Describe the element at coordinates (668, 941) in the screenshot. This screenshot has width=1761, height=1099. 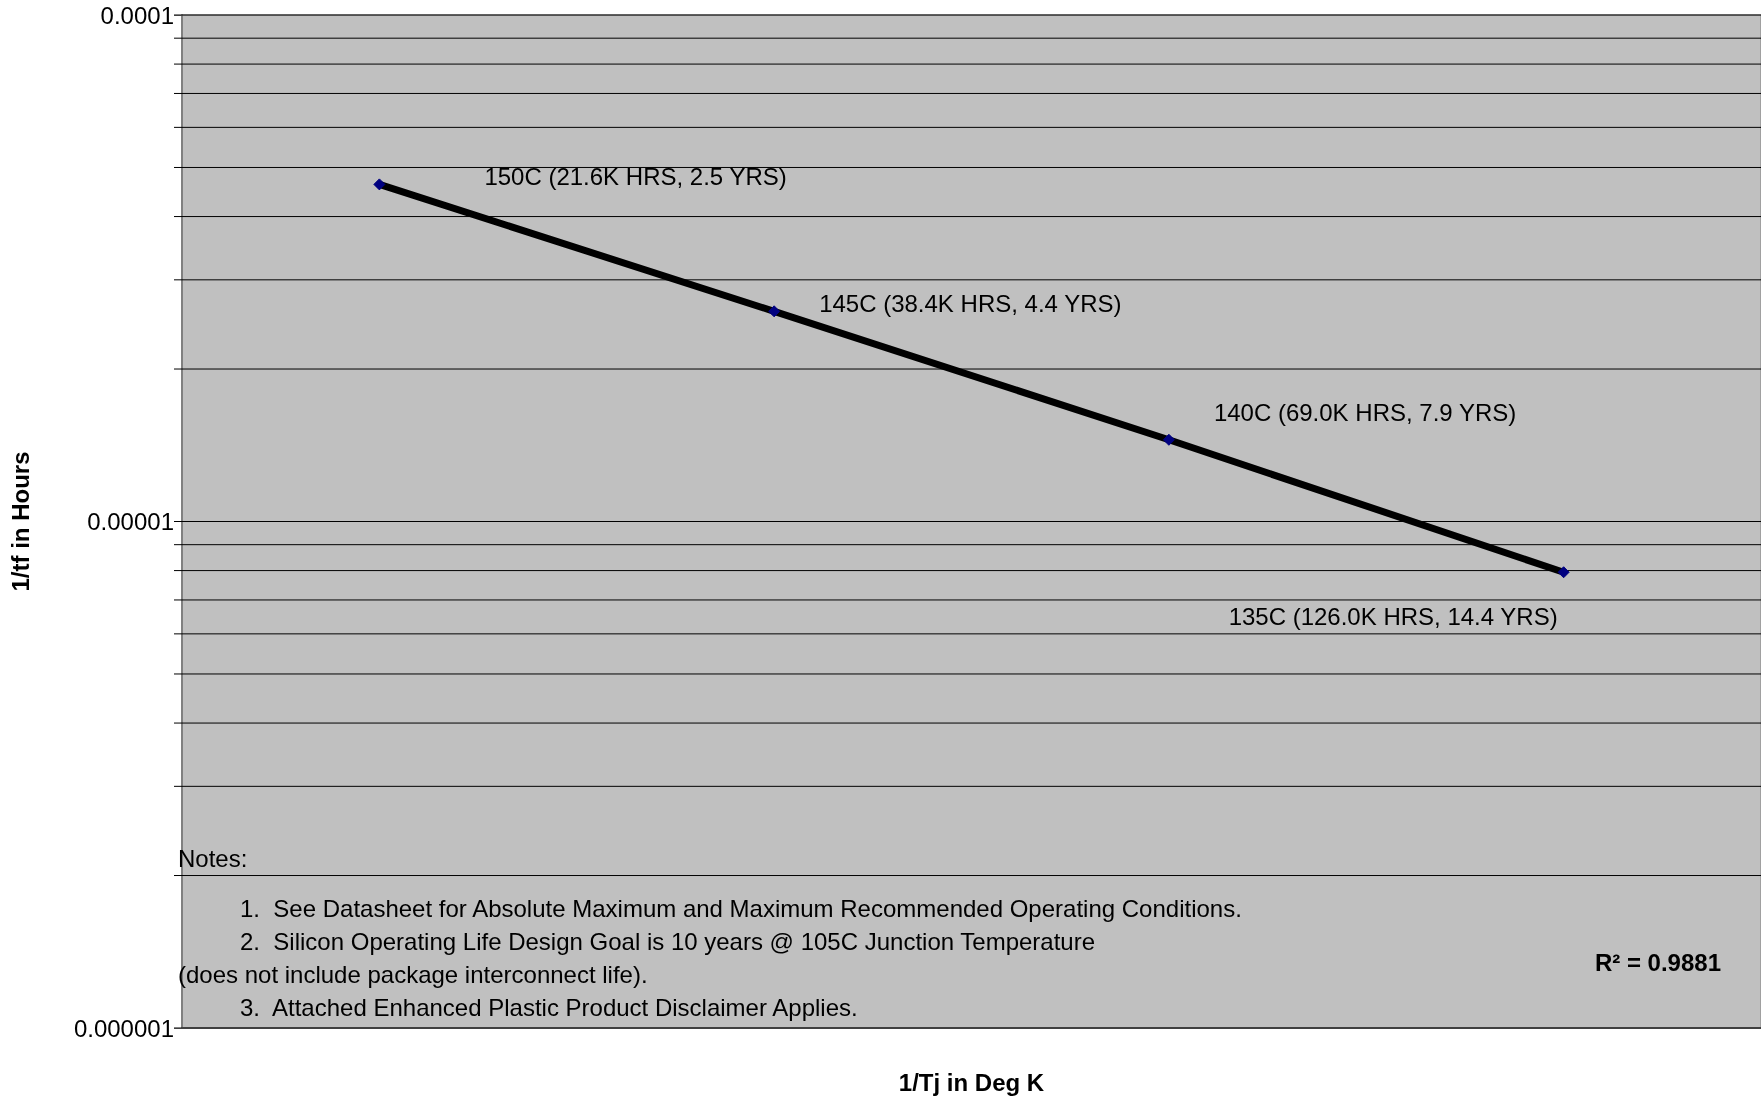
I see `annotation: 2. Silicon Operating Life Design Goal is 10 years @ 105C Junction Temperature` at that location.